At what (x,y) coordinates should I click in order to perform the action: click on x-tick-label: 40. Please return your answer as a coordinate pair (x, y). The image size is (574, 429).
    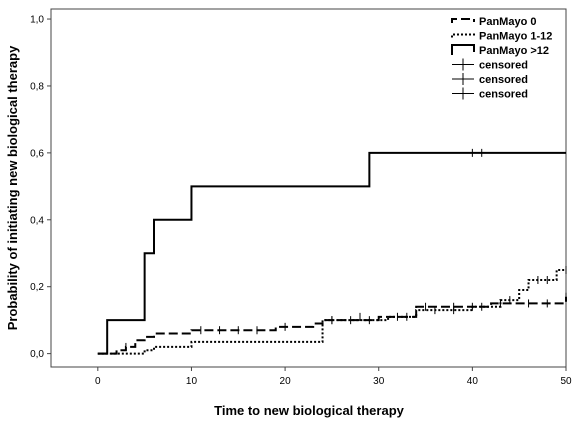
    Looking at the image, I should click on (473, 381).